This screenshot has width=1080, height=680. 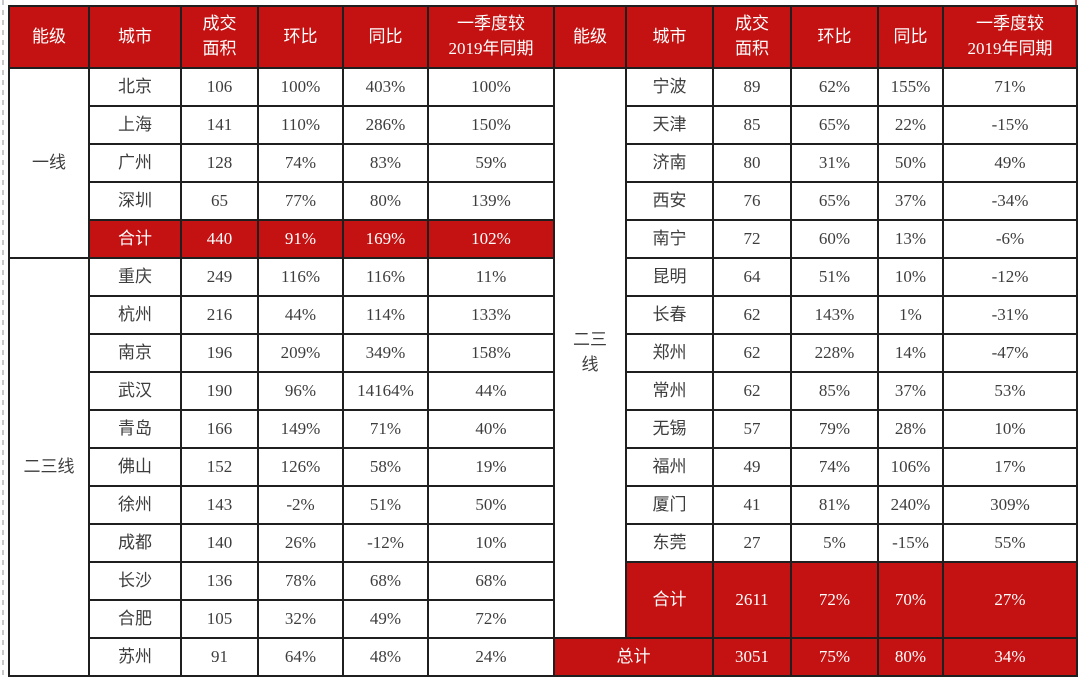 I want to click on header-tier: 能级, so click(x=590, y=37).